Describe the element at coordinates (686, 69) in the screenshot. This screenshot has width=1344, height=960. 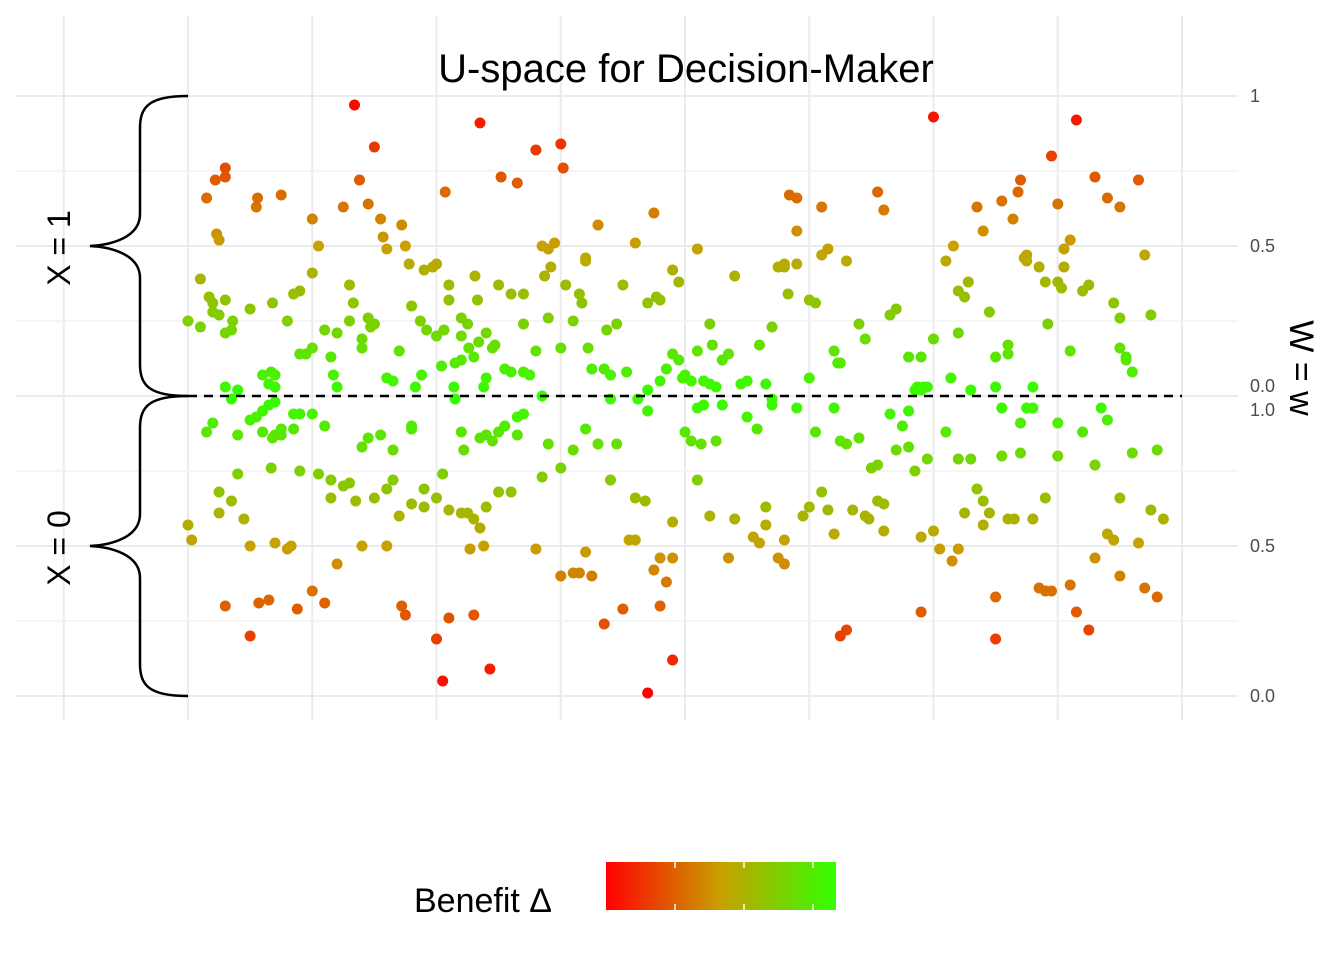
I see `chart-title: U-space for Decision-Maker` at that location.